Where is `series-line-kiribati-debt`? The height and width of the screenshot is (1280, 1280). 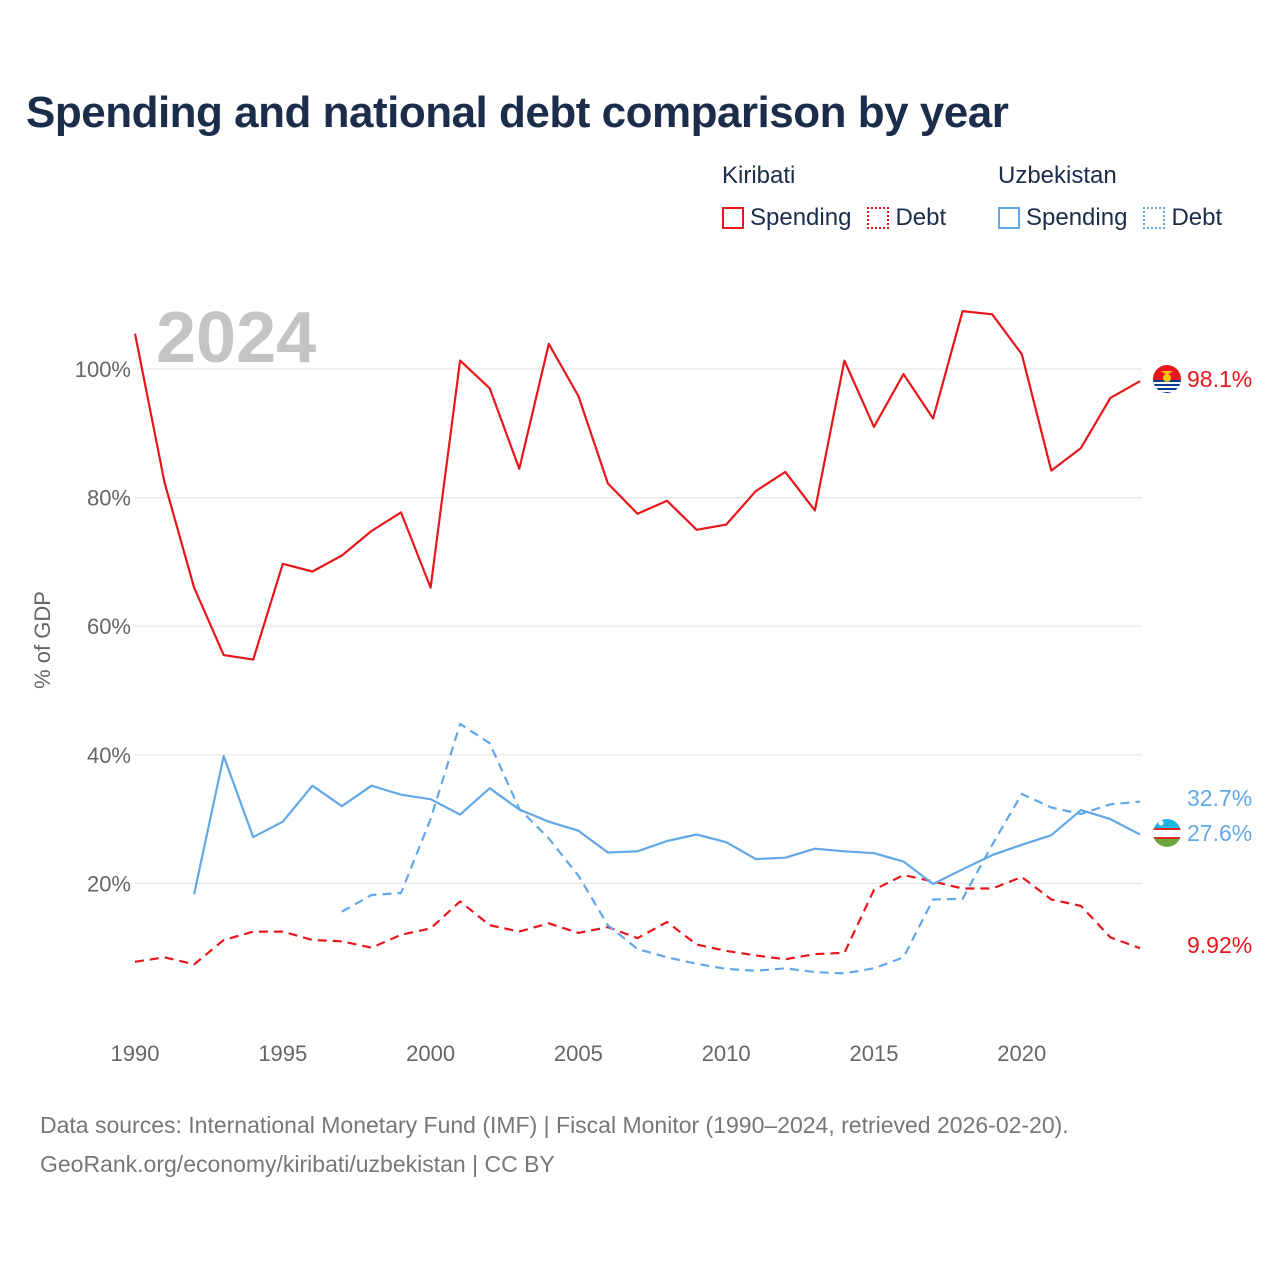 series-line-kiribati-debt is located at coordinates (637, 919).